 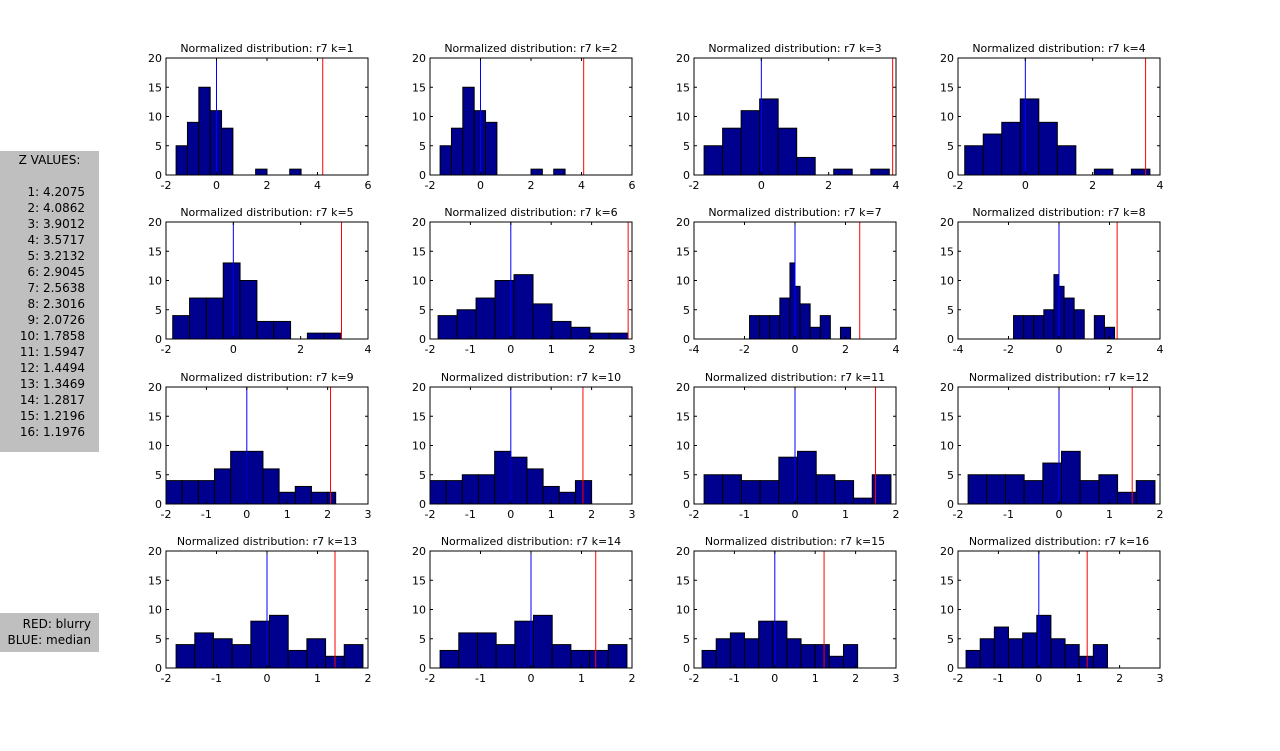 I want to click on x-tick-label: 3, so click(x=632, y=349).